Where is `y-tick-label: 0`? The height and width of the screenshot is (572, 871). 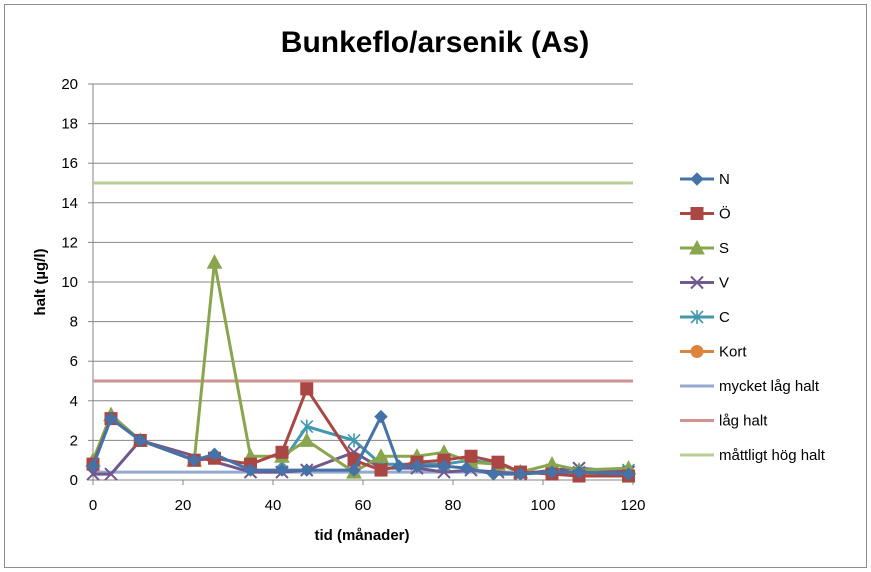 y-tick-label: 0 is located at coordinates (74, 480).